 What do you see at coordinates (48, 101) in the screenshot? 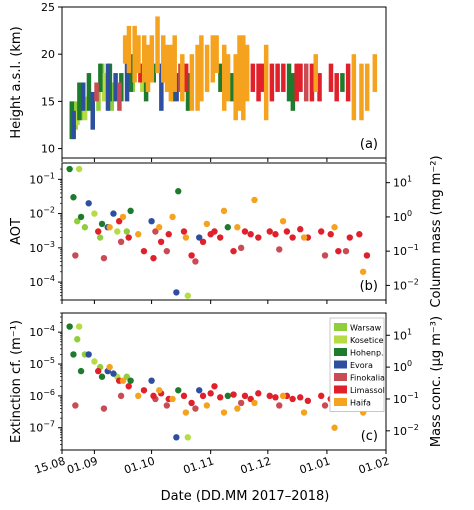
I see `y-tick-label: 15` at bounding box center [48, 101].